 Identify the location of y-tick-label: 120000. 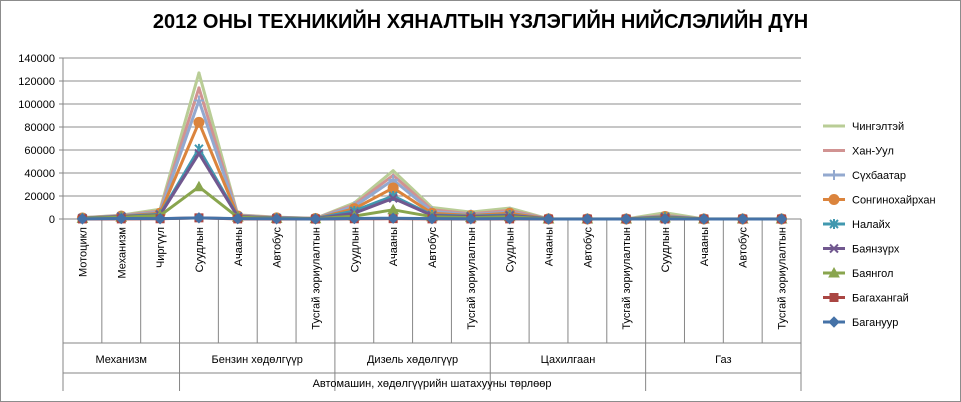
(36, 82).